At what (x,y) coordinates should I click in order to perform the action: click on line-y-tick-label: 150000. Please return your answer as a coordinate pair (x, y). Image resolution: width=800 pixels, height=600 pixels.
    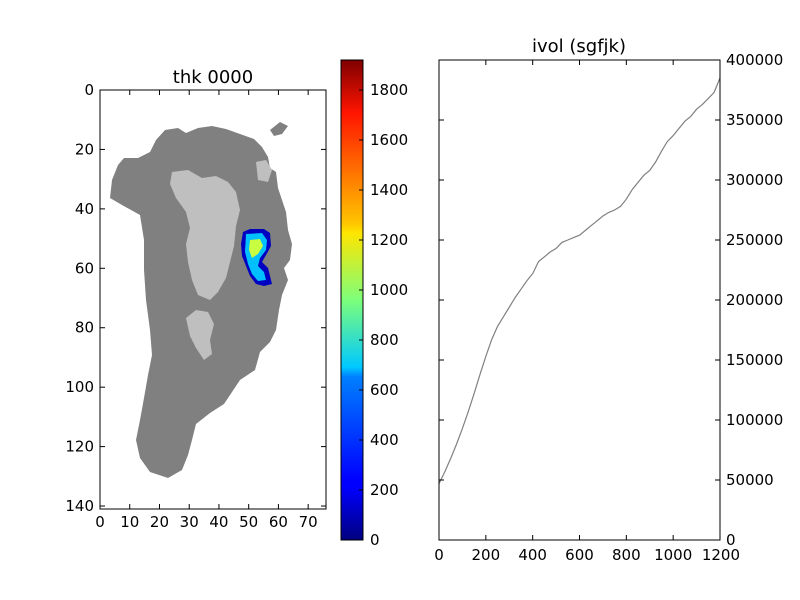
    Looking at the image, I should click on (754, 360).